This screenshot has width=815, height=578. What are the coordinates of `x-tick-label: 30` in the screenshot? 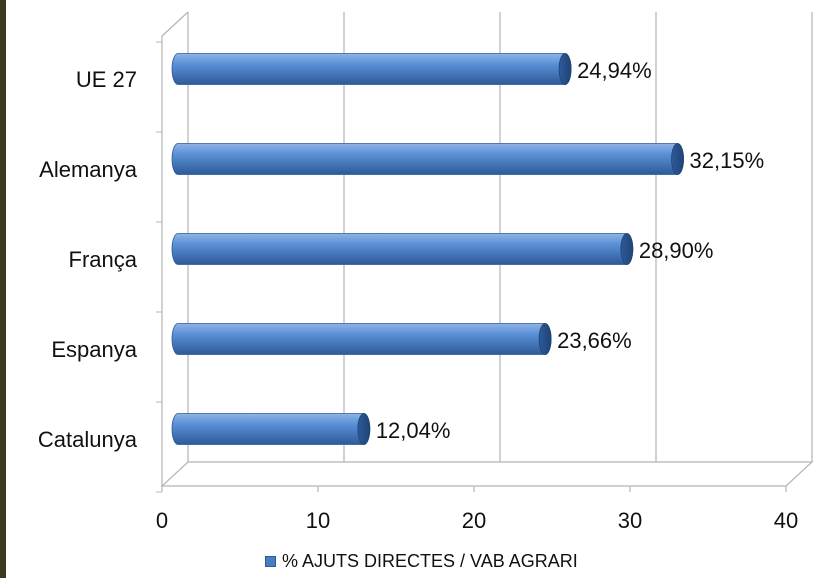 It's located at (630, 520).